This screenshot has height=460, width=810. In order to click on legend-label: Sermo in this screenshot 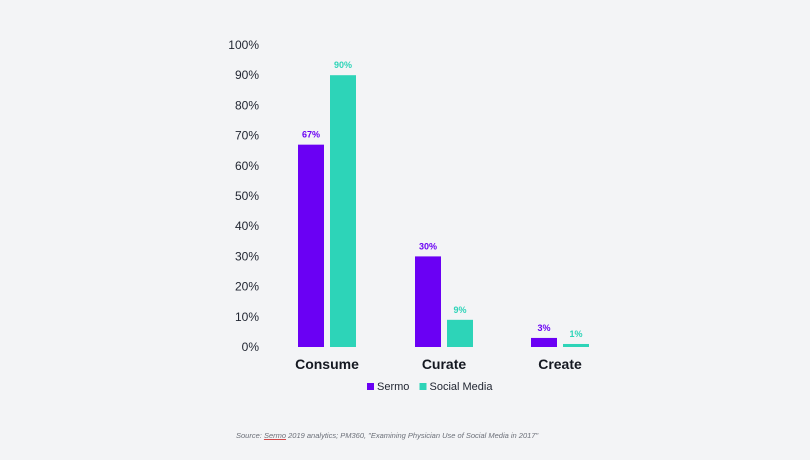, I will do `click(393, 387)`.